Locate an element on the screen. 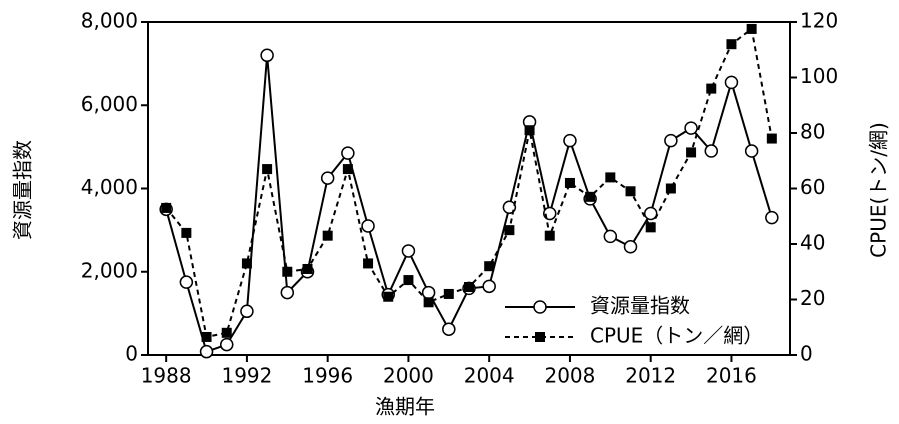  y2-tick-label: 0 is located at coordinates (806, 354).